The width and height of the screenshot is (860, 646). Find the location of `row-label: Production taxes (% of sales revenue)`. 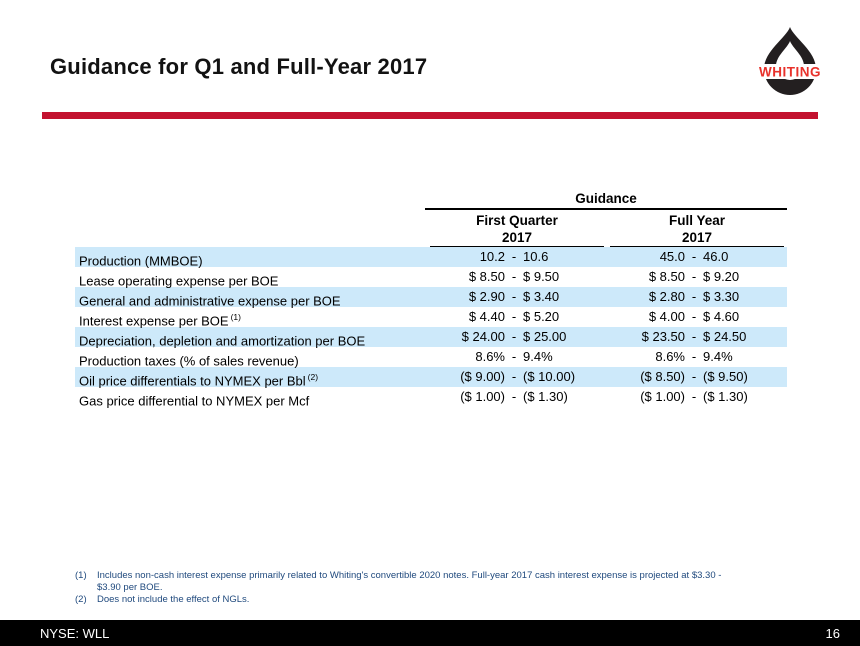

row-label: Production taxes (% of sales revenue) is located at coordinates (189, 361).